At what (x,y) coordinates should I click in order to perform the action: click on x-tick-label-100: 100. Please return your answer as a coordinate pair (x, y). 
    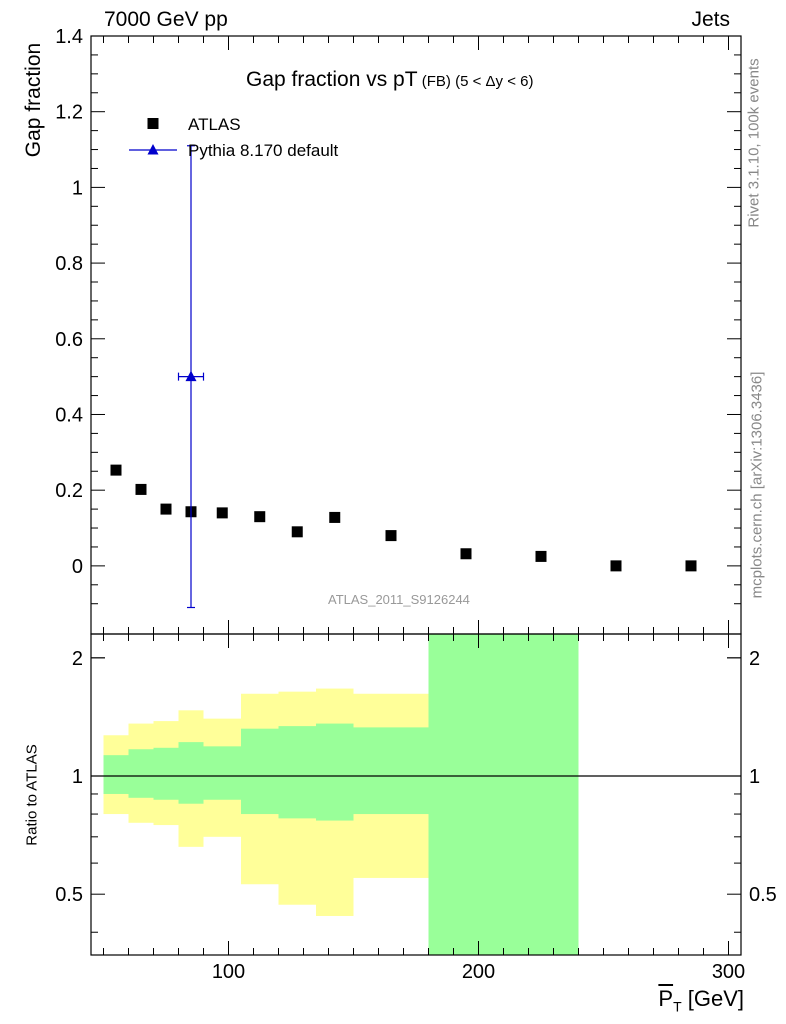
    Looking at the image, I should click on (228, 972).